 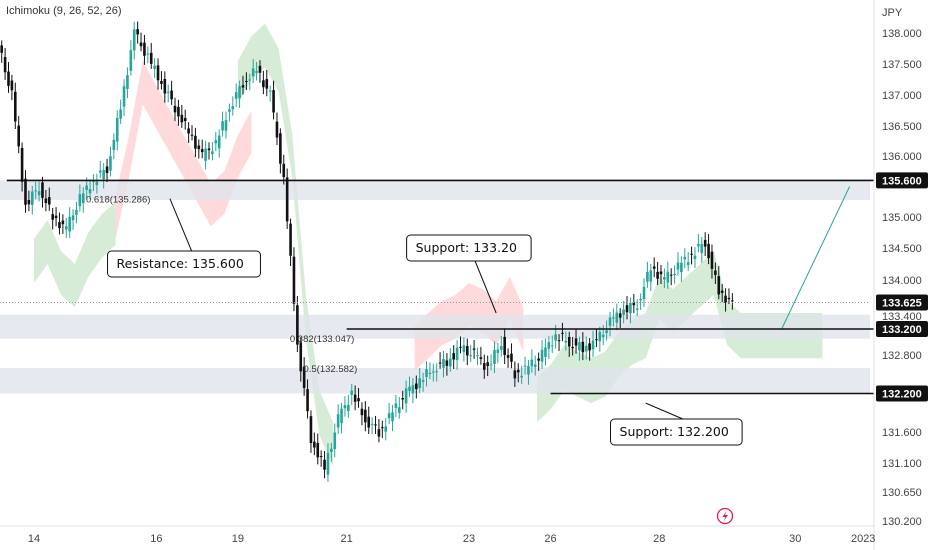 I want to click on current-price-badge: 133.625, so click(x=902, y=302).